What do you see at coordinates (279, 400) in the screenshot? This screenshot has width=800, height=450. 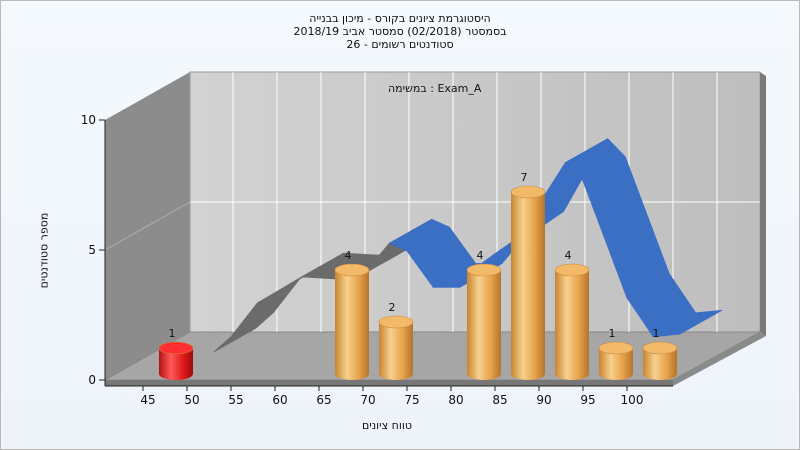 I see `x-tick-label: 60` at bounding box center [279, 400].